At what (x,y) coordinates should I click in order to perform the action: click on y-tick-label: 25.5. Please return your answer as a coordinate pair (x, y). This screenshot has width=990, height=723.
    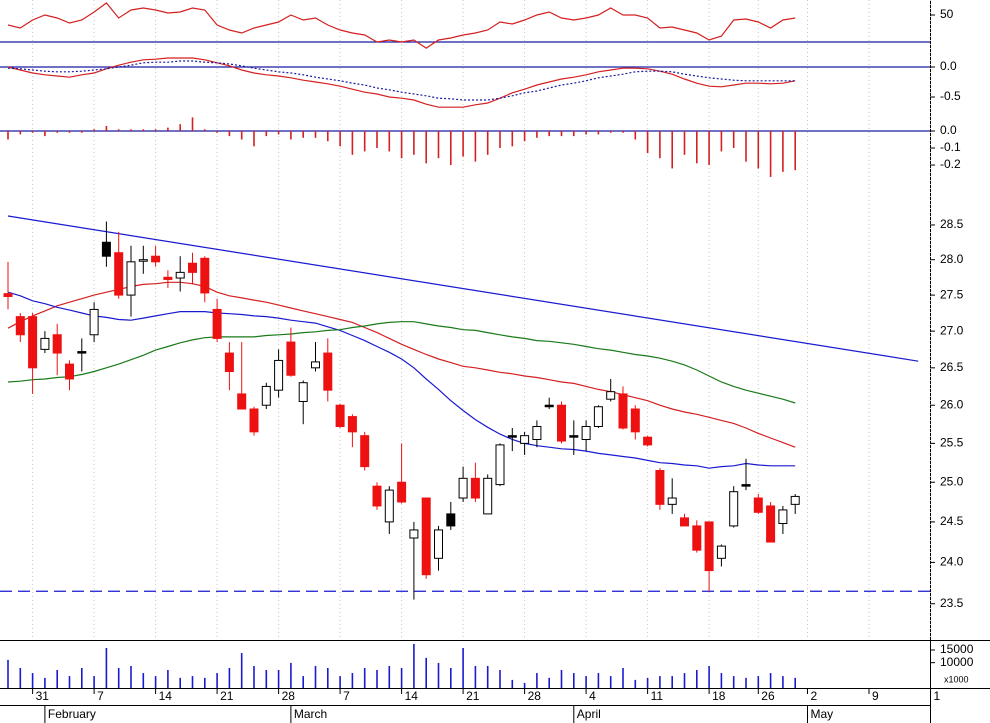
    Looking at the image, I should click on (952, 443).